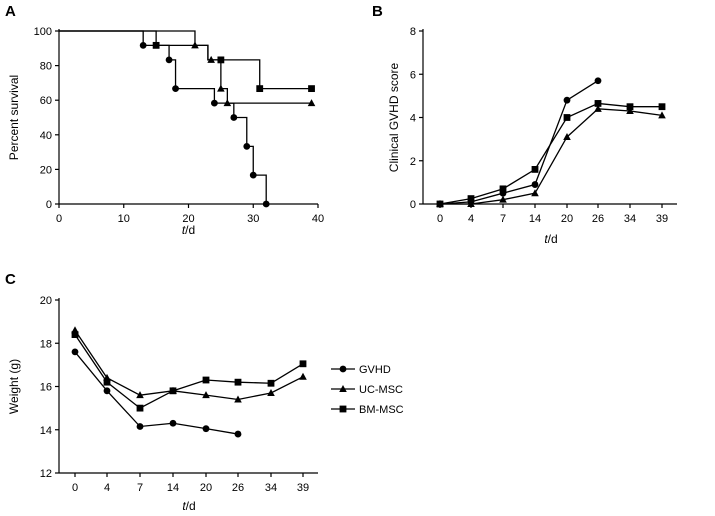  What do you see at coordinates (185, 60) in the screenshot?
I see `chartA-bm-msc-step-line` at bounding box center [185, 60].